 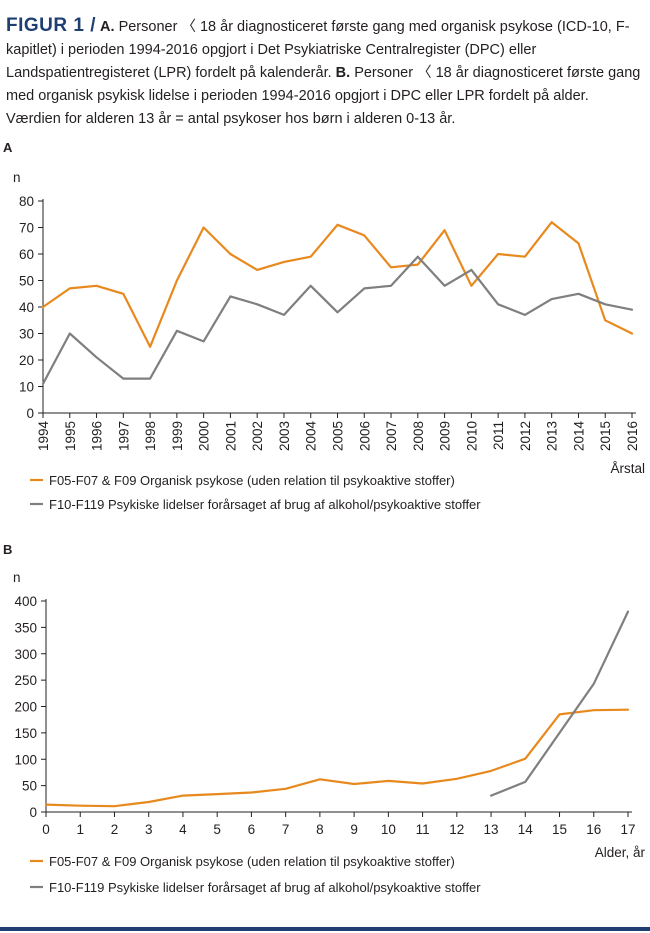 I want to click on x-tick-label: 8, so click(x=320, y=829).